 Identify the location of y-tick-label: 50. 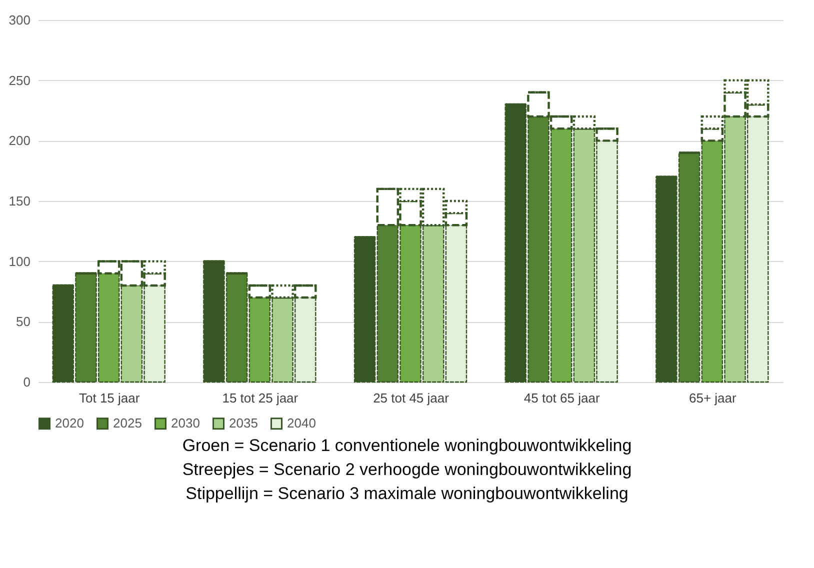
(23, 322).